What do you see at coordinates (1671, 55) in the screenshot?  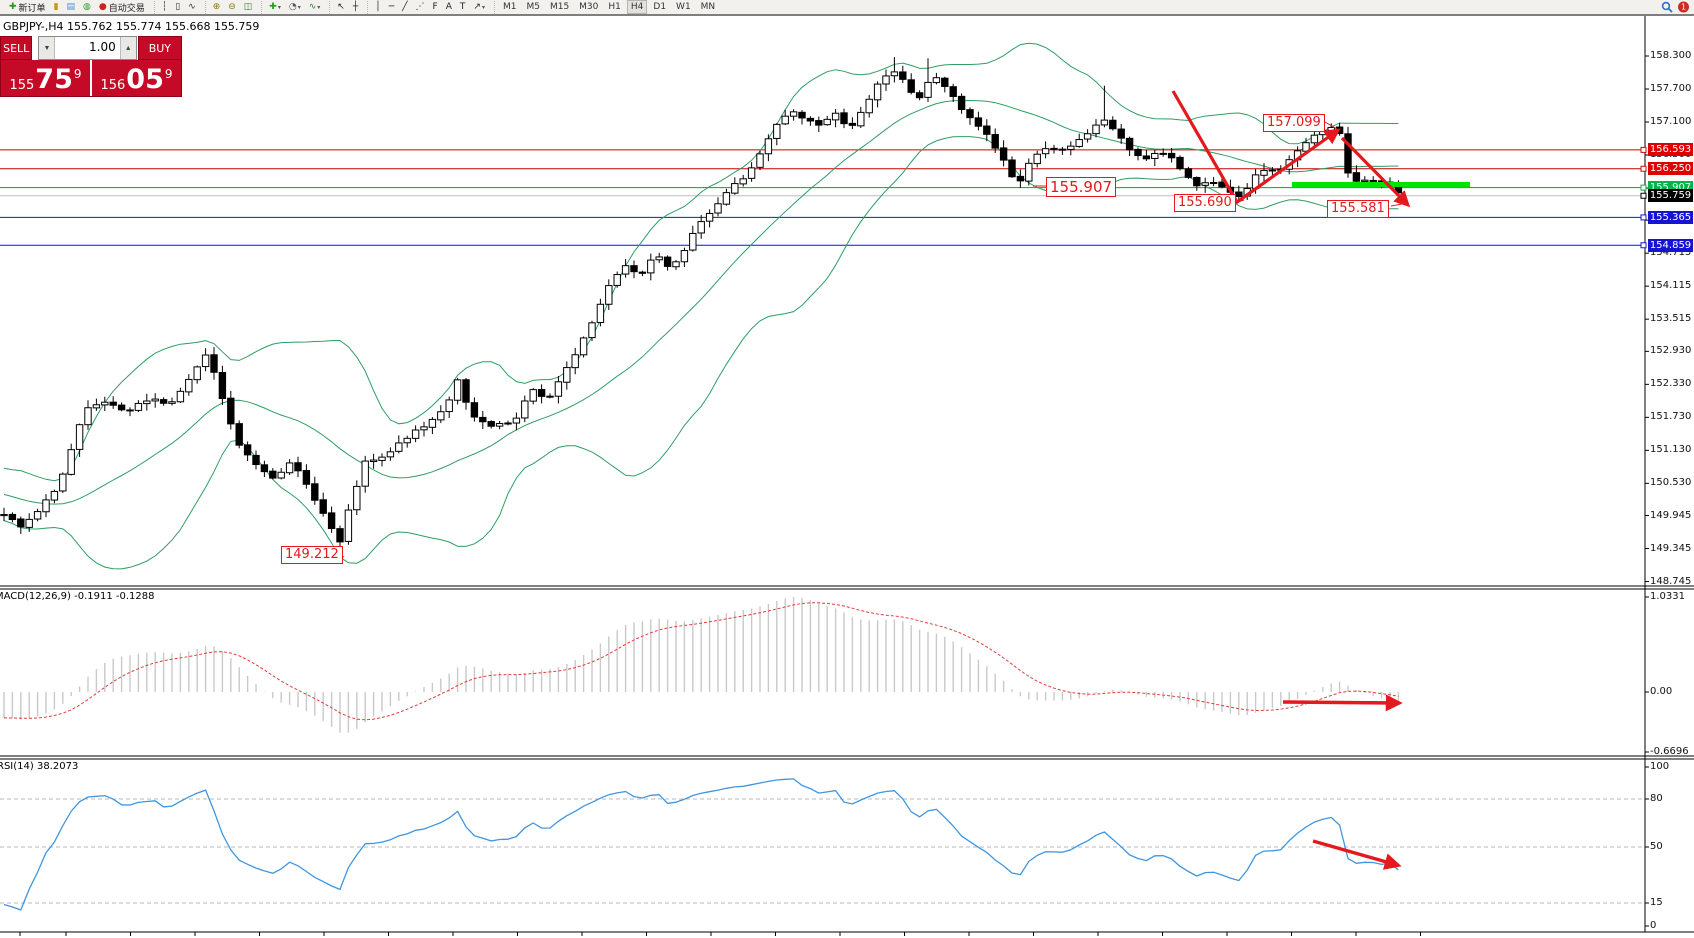 I see `price-axis-tick: 158.300` at bounding box center [1671, 55].